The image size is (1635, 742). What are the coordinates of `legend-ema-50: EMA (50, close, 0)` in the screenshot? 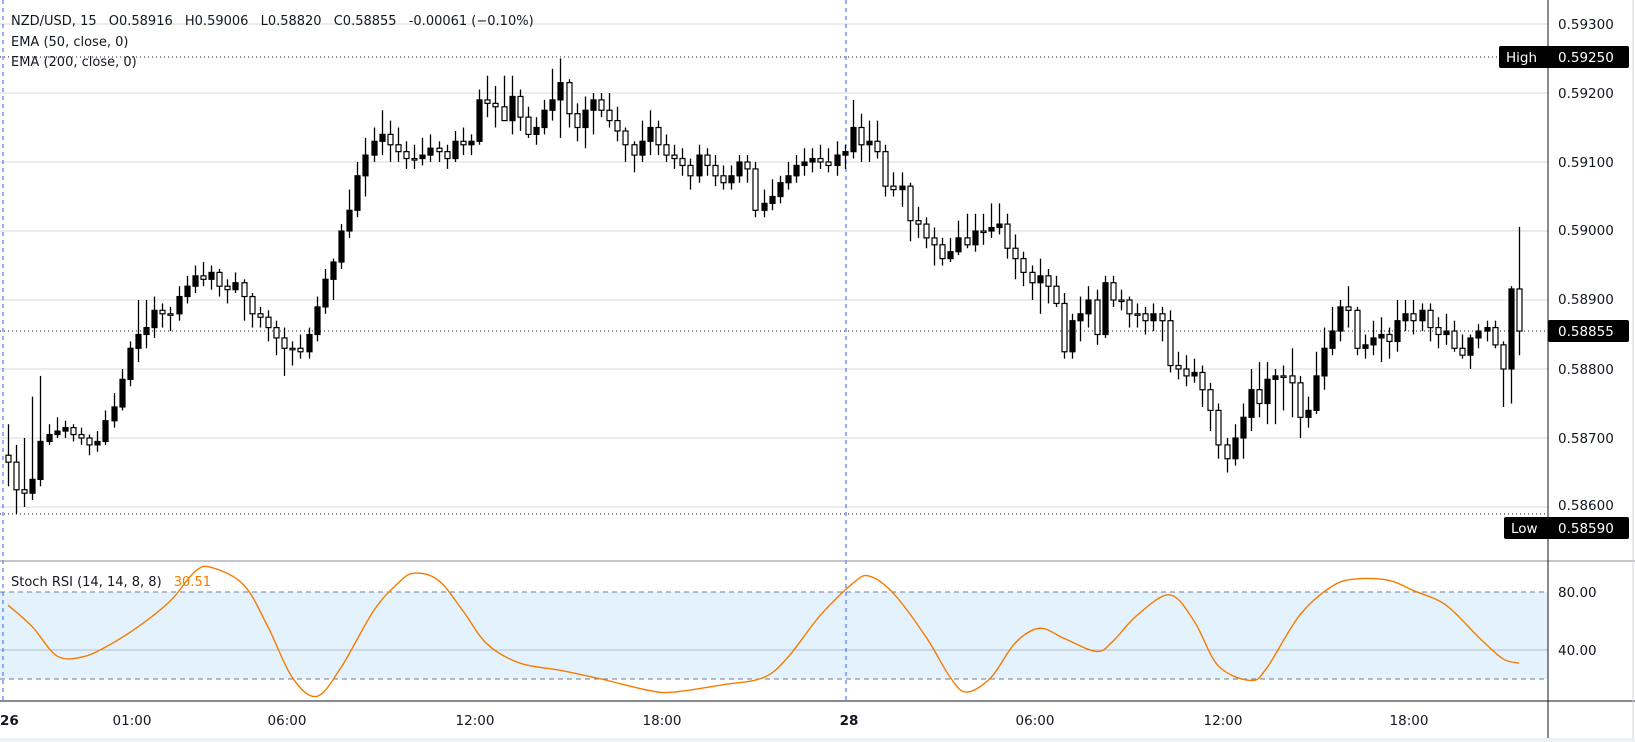 It's located at (69, 42).